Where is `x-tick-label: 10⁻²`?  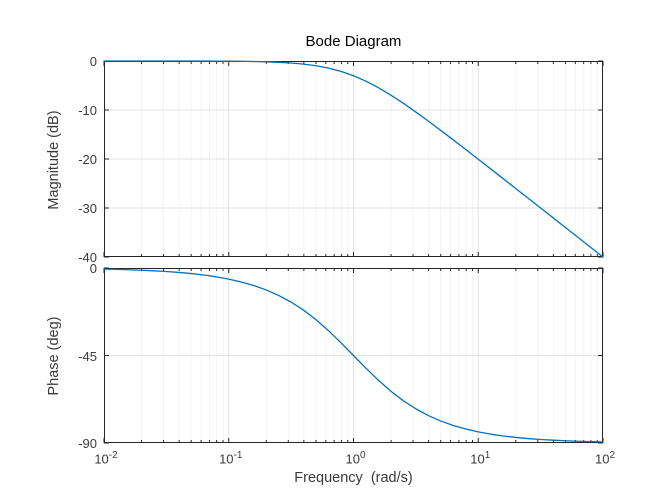 x-tick-label: 10⁻² is located at coordinates (106, 458).